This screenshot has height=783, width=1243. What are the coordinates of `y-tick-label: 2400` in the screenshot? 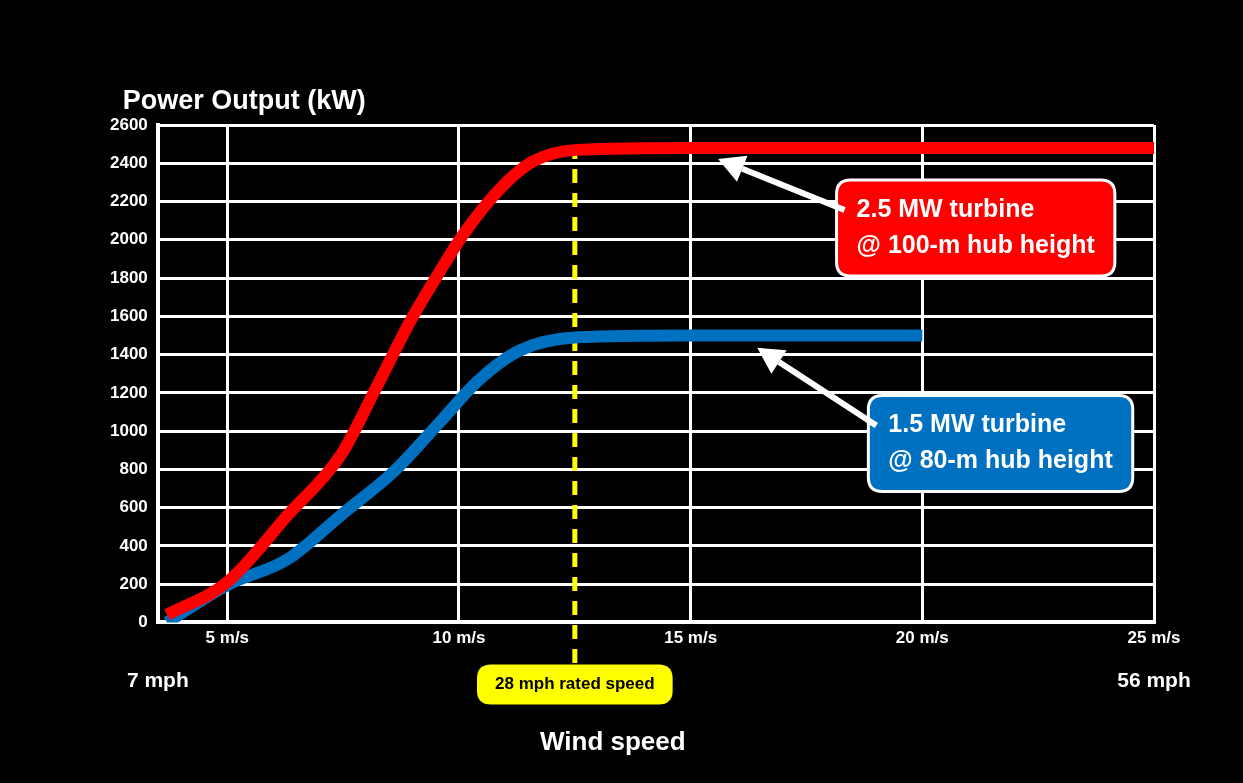 It's located at (128, 162).